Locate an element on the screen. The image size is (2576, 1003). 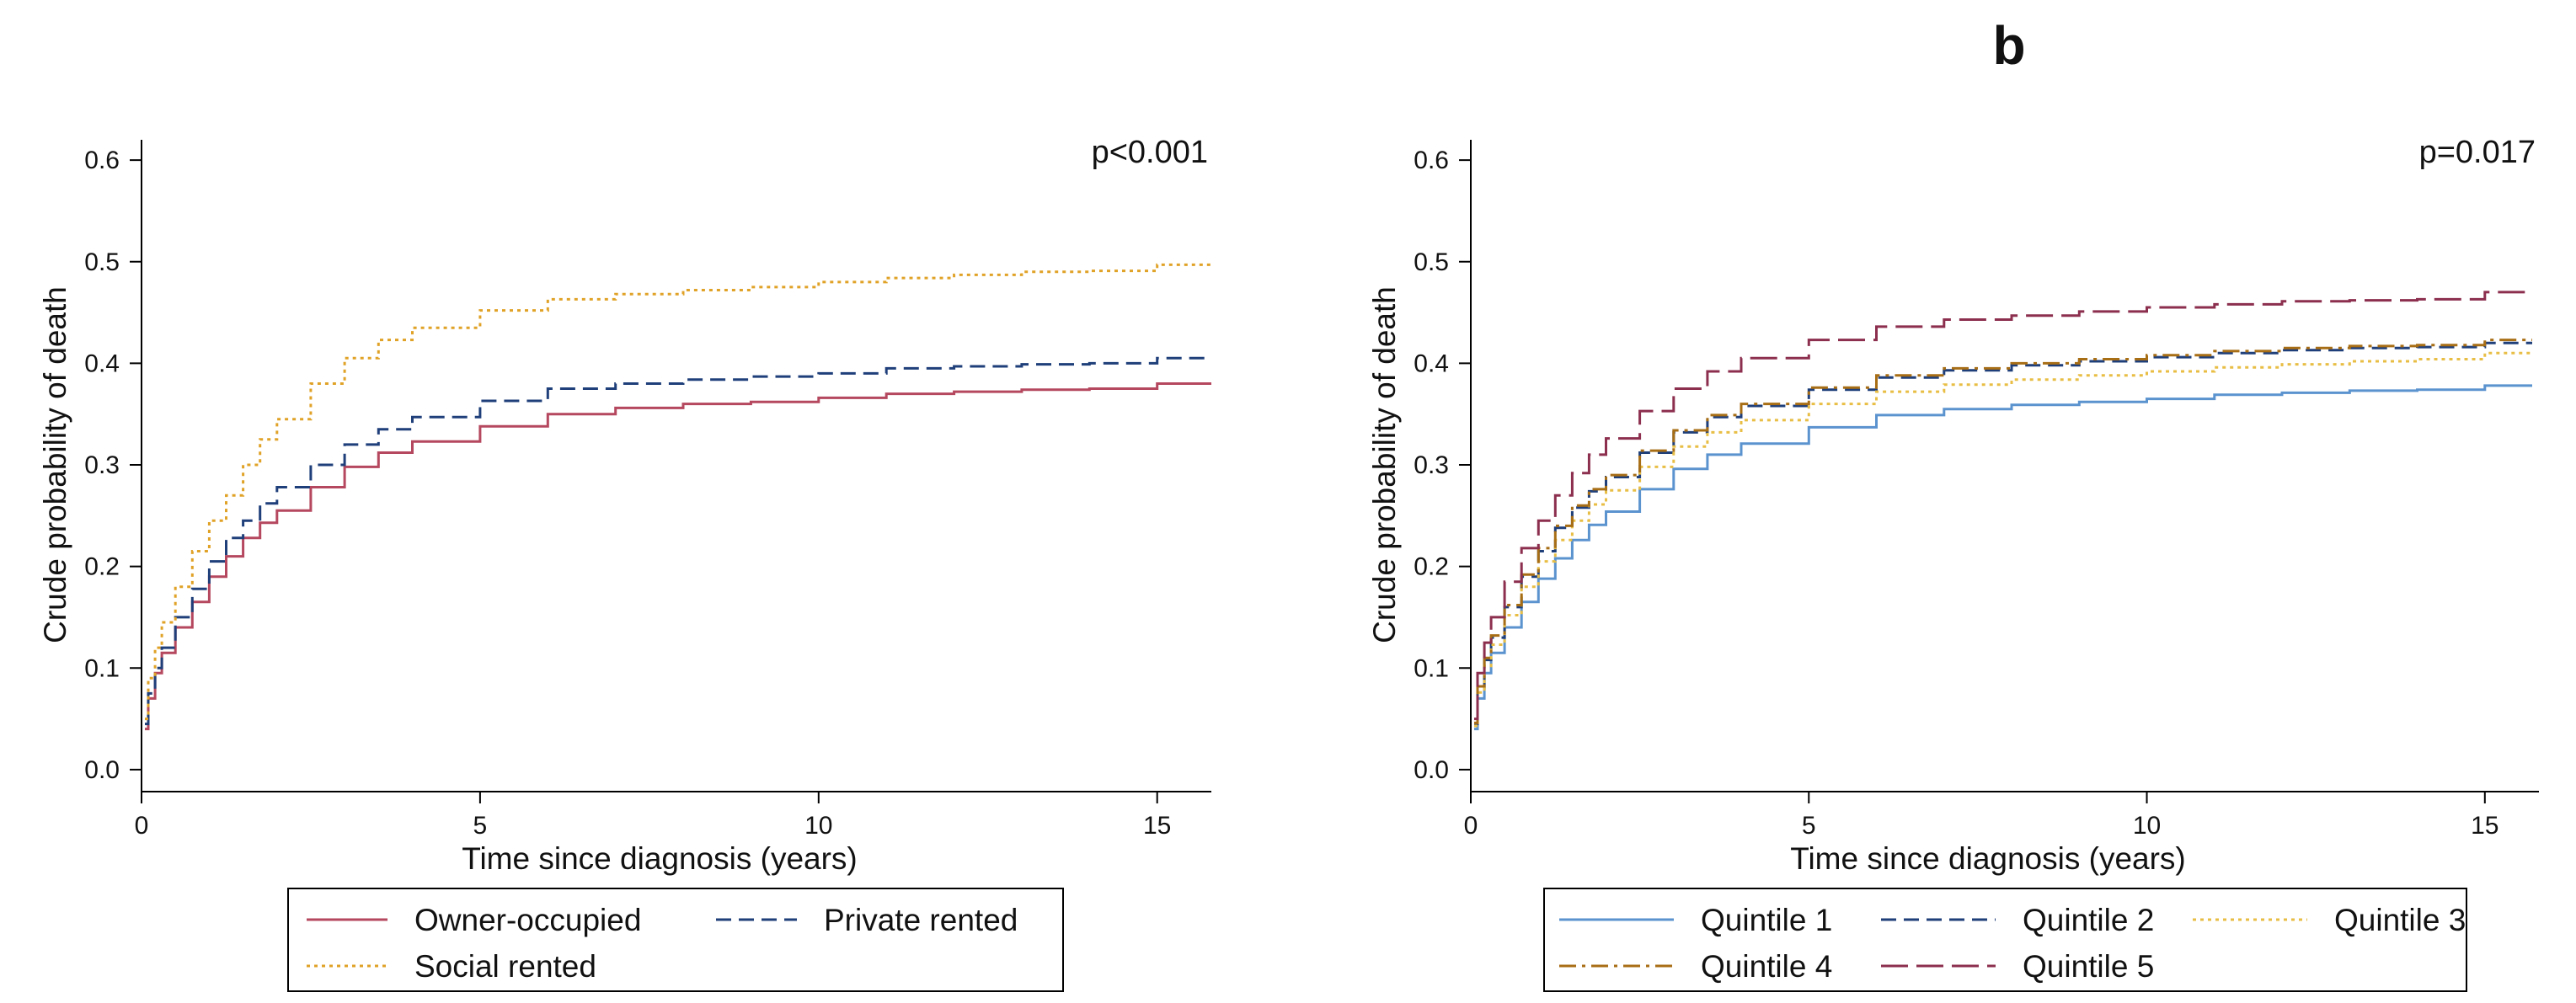
p-value-annotation: p<0.001 is located at coordinates (1150, 152).